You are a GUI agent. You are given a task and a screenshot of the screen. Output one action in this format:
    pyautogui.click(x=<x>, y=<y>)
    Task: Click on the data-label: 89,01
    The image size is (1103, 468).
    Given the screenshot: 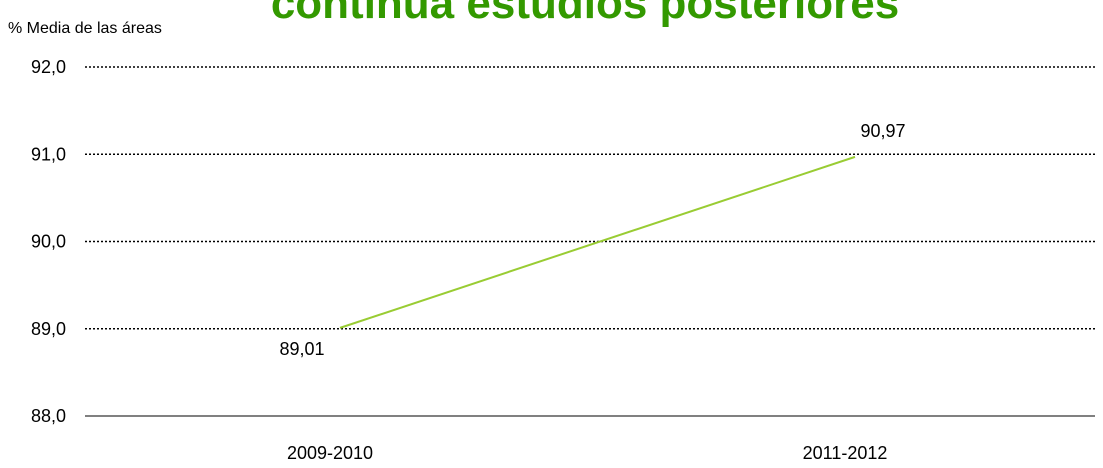 What is the action you would take?
    pyautogui.click(x=301, y=349)
    